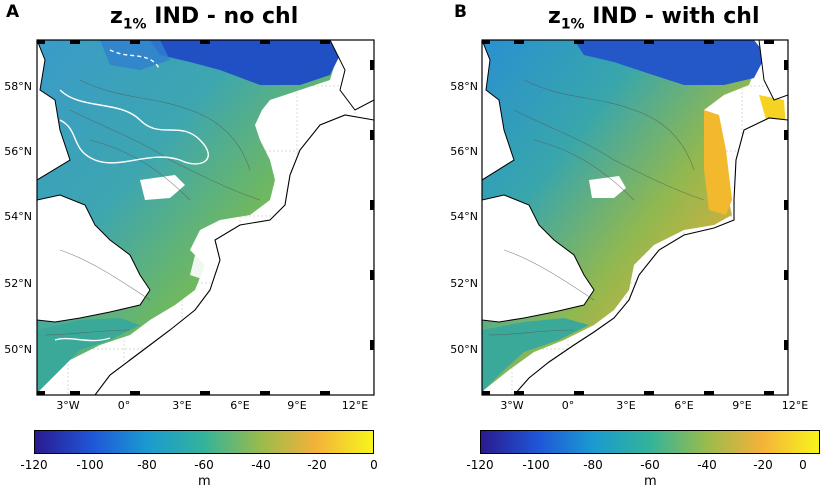 Image resolution: width=829 pixels, height=493 pixels. I want to click on panel-letter: A, so click(13, 12).